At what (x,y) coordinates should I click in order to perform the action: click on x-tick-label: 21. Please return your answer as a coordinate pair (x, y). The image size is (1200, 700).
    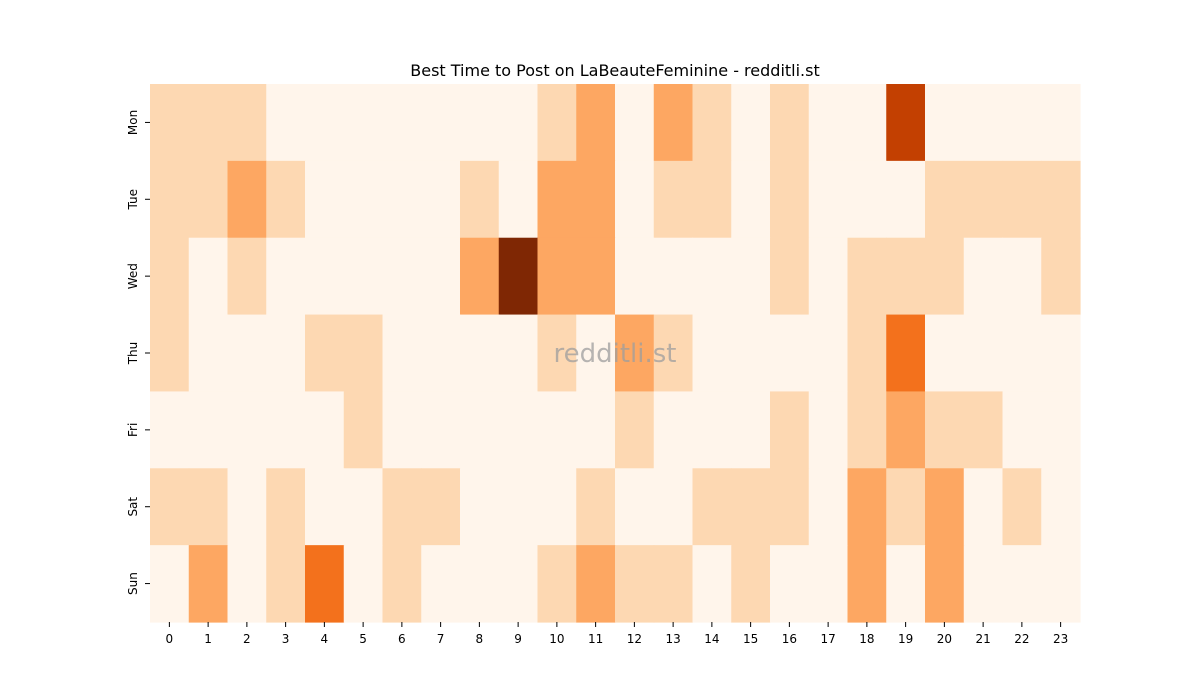
    Looking at the image, I should click on (982, 639).